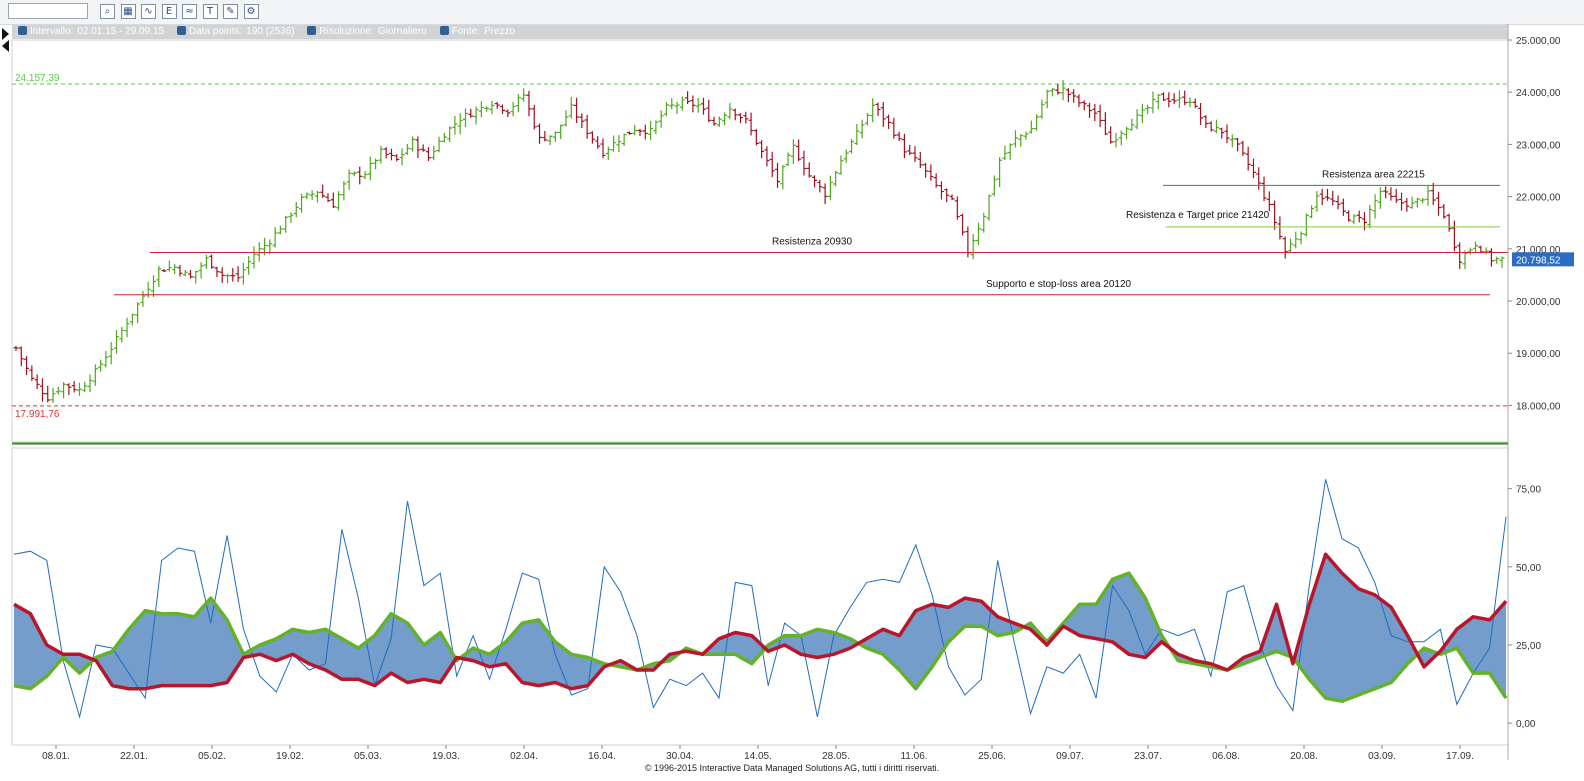 The width and height of the screenshot is (1584, 781). Describe the element at coordinates (1500, 455) in the screenshot. I see `close-indicator-button: x` at that location.